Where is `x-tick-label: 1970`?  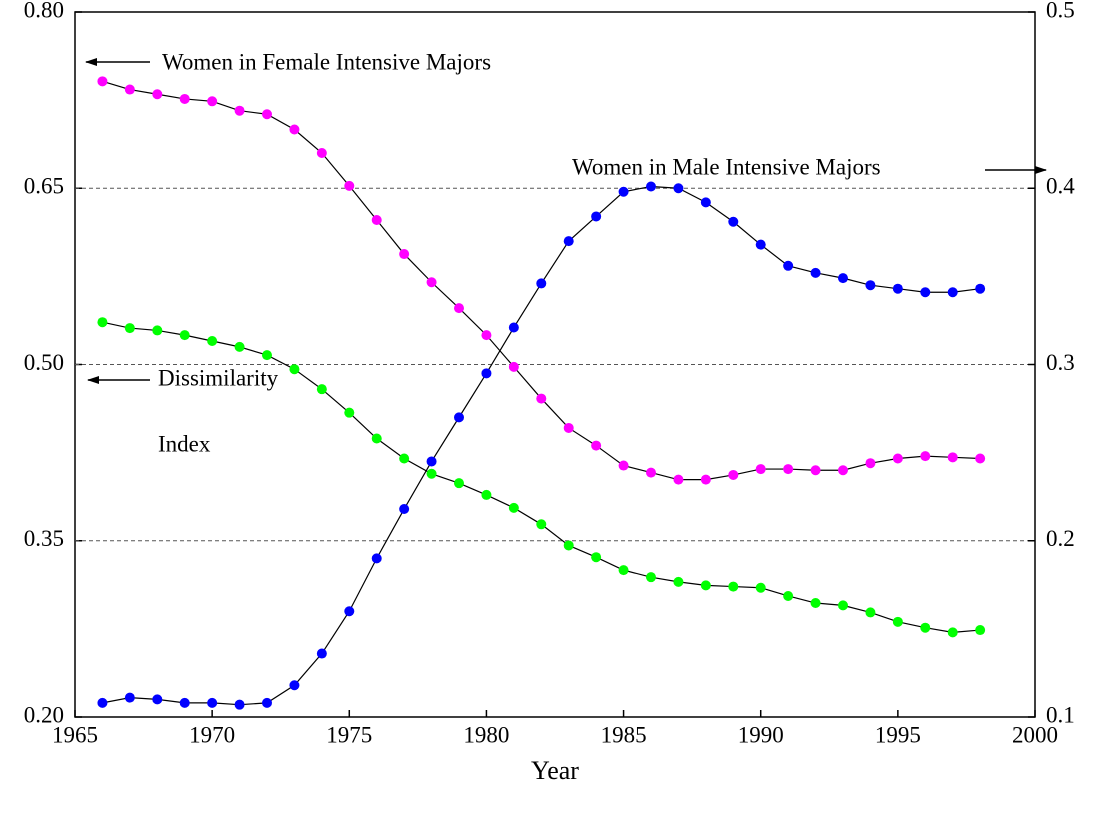
x-tick-label: 1970 is located at coordinates (212, 734).